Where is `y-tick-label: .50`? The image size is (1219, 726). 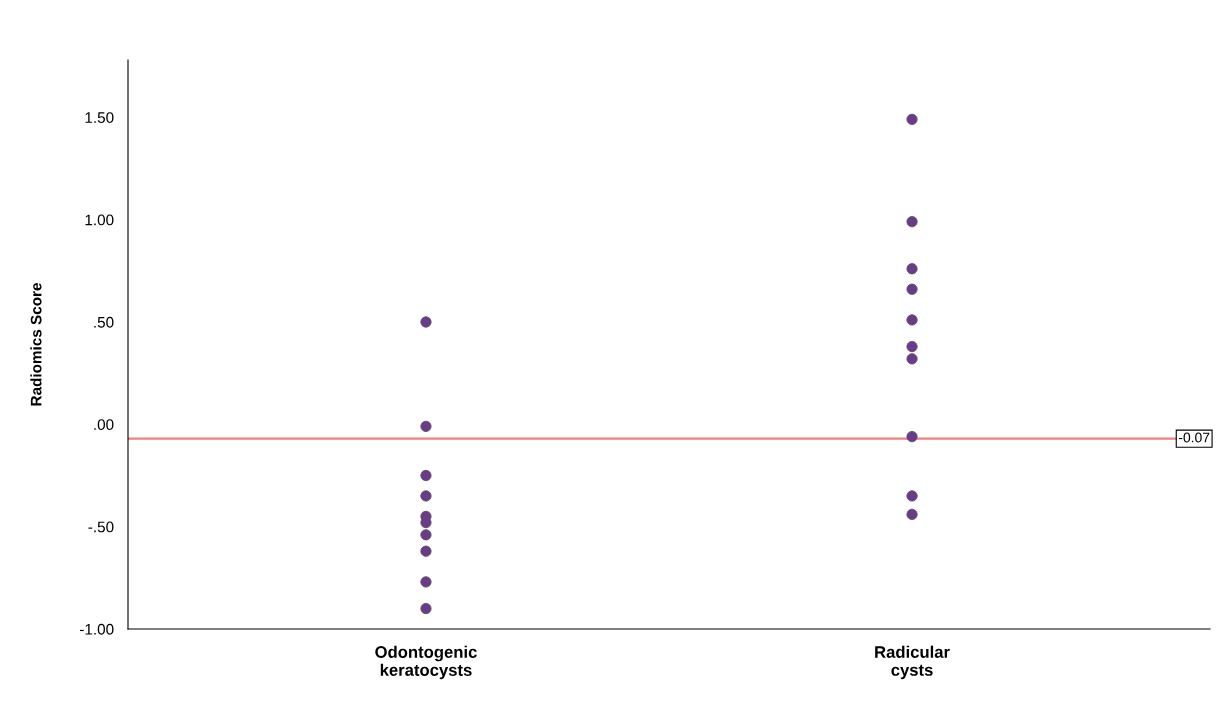
y-tick-label: .50 is located at coordinates (104, 322).